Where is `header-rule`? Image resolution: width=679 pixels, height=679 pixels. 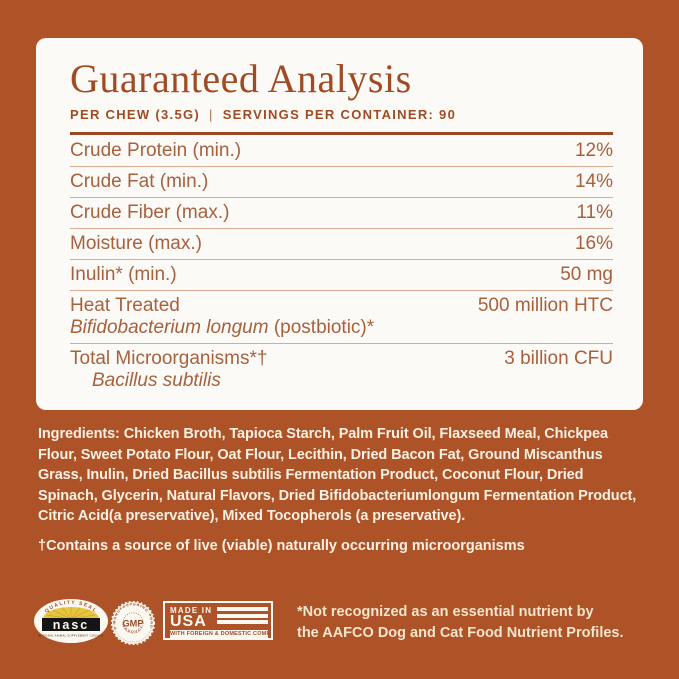 header-rule is located at coordinates (341, 133).